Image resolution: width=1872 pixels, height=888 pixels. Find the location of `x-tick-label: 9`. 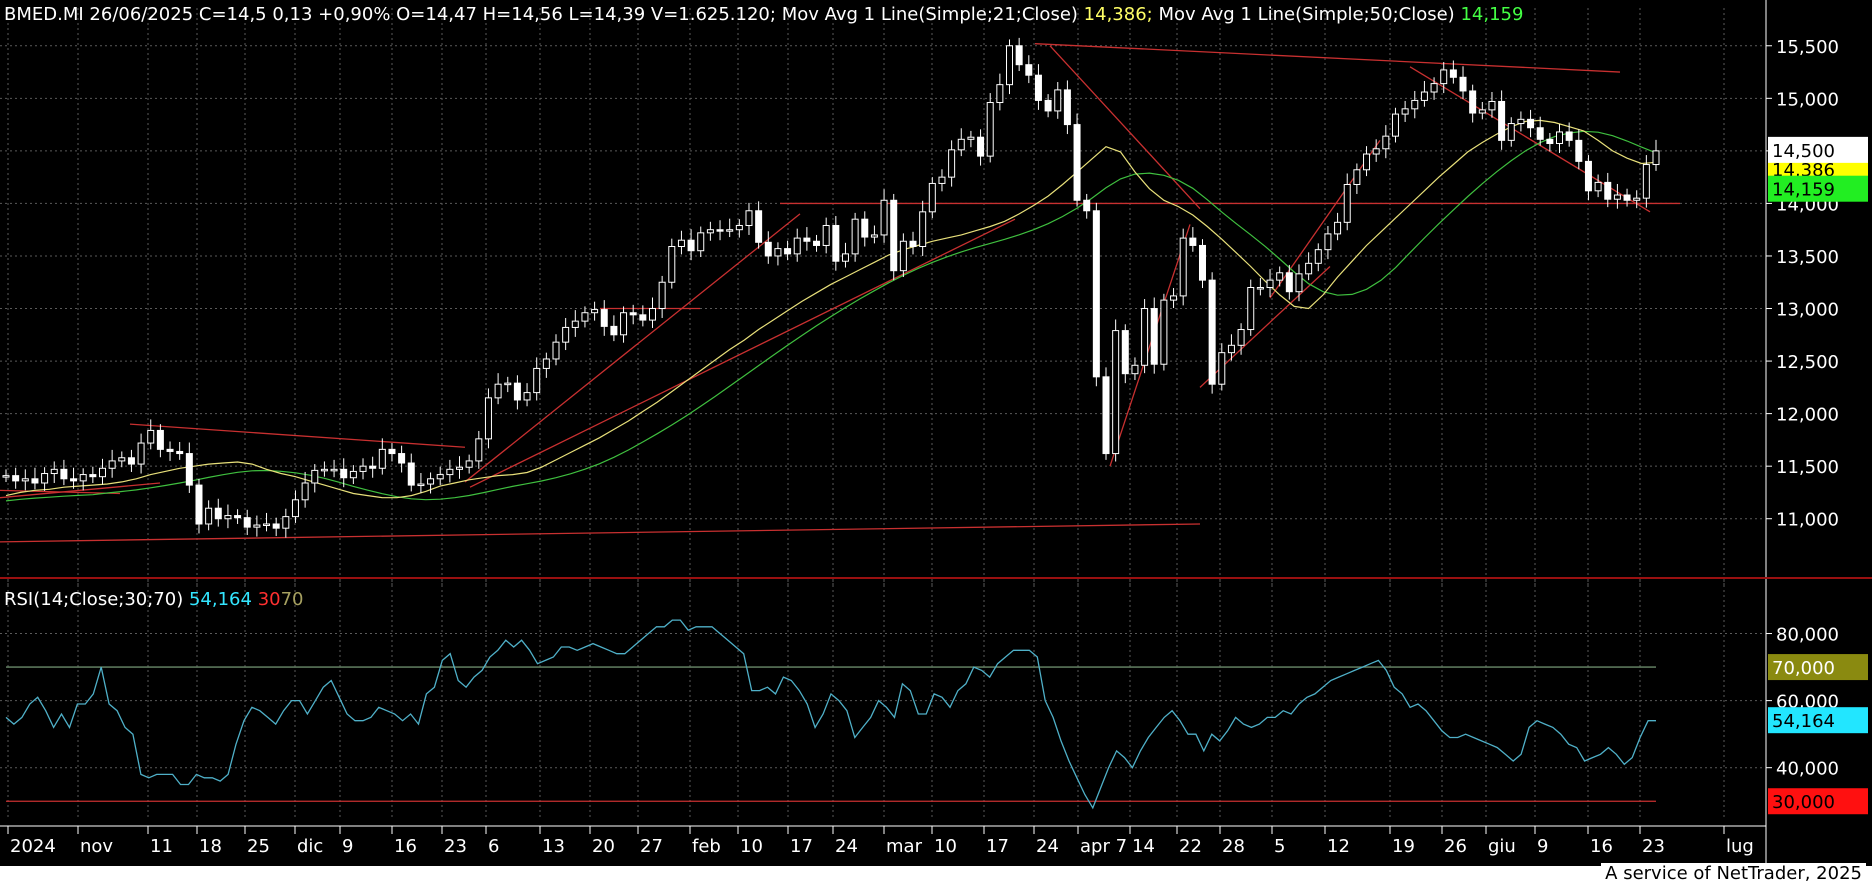

x-tick-label: 9 is located at coordinates (347, 846).